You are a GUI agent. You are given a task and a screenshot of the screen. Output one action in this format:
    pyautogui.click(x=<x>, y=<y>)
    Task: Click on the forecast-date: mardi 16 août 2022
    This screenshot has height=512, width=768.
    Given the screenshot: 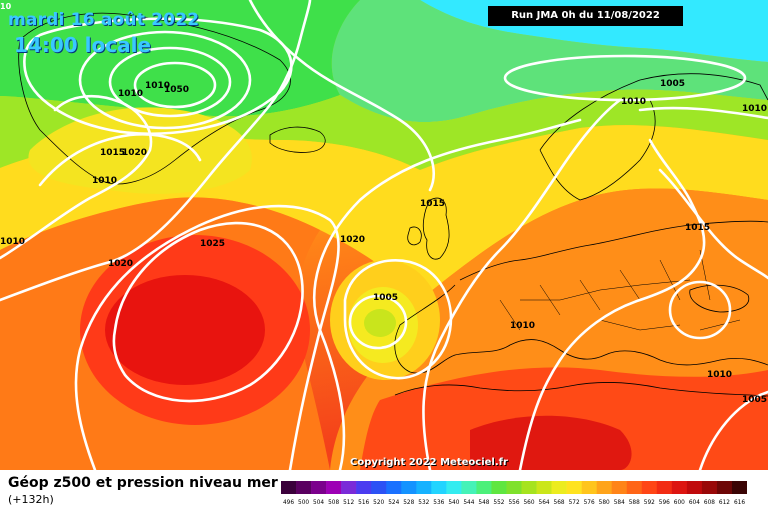 What is the action you would take?
    pyautogui.click(x=104, y=20)
    